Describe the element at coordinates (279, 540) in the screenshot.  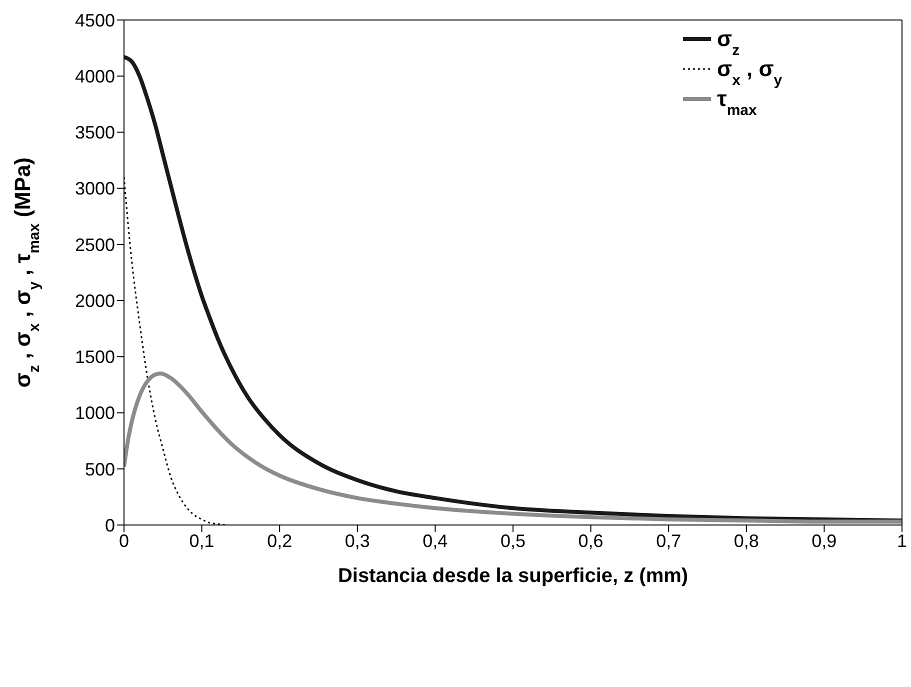
I see `x-tick-label: 0,2` at that location.